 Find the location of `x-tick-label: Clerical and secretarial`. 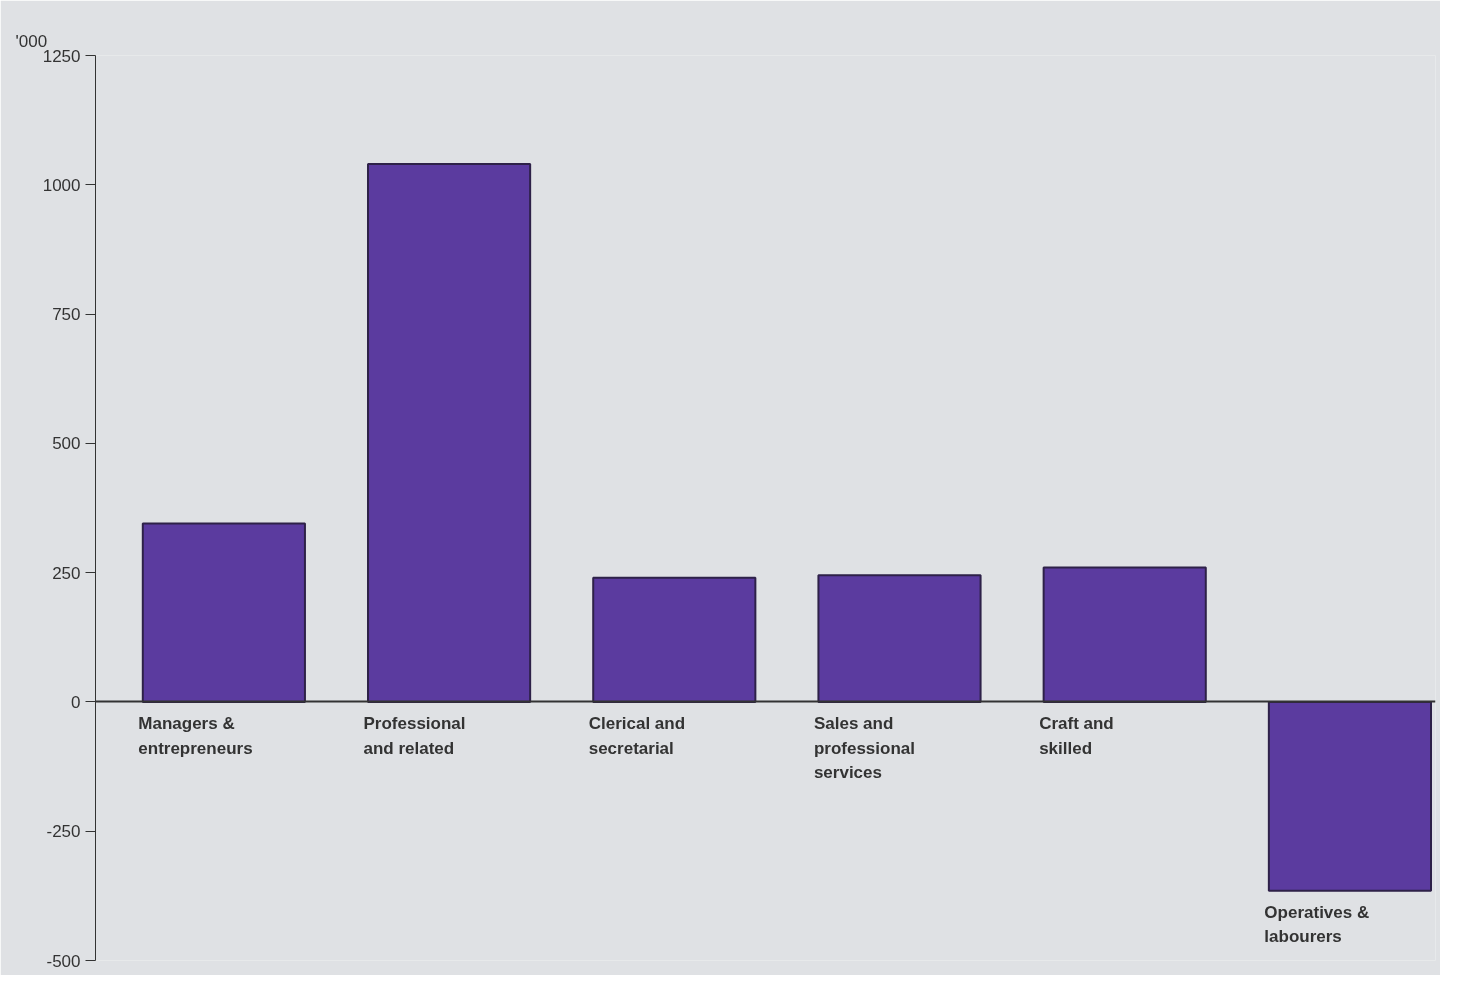

x-tick-label: Clerical and secretarial is located at coordinates (637, 735).